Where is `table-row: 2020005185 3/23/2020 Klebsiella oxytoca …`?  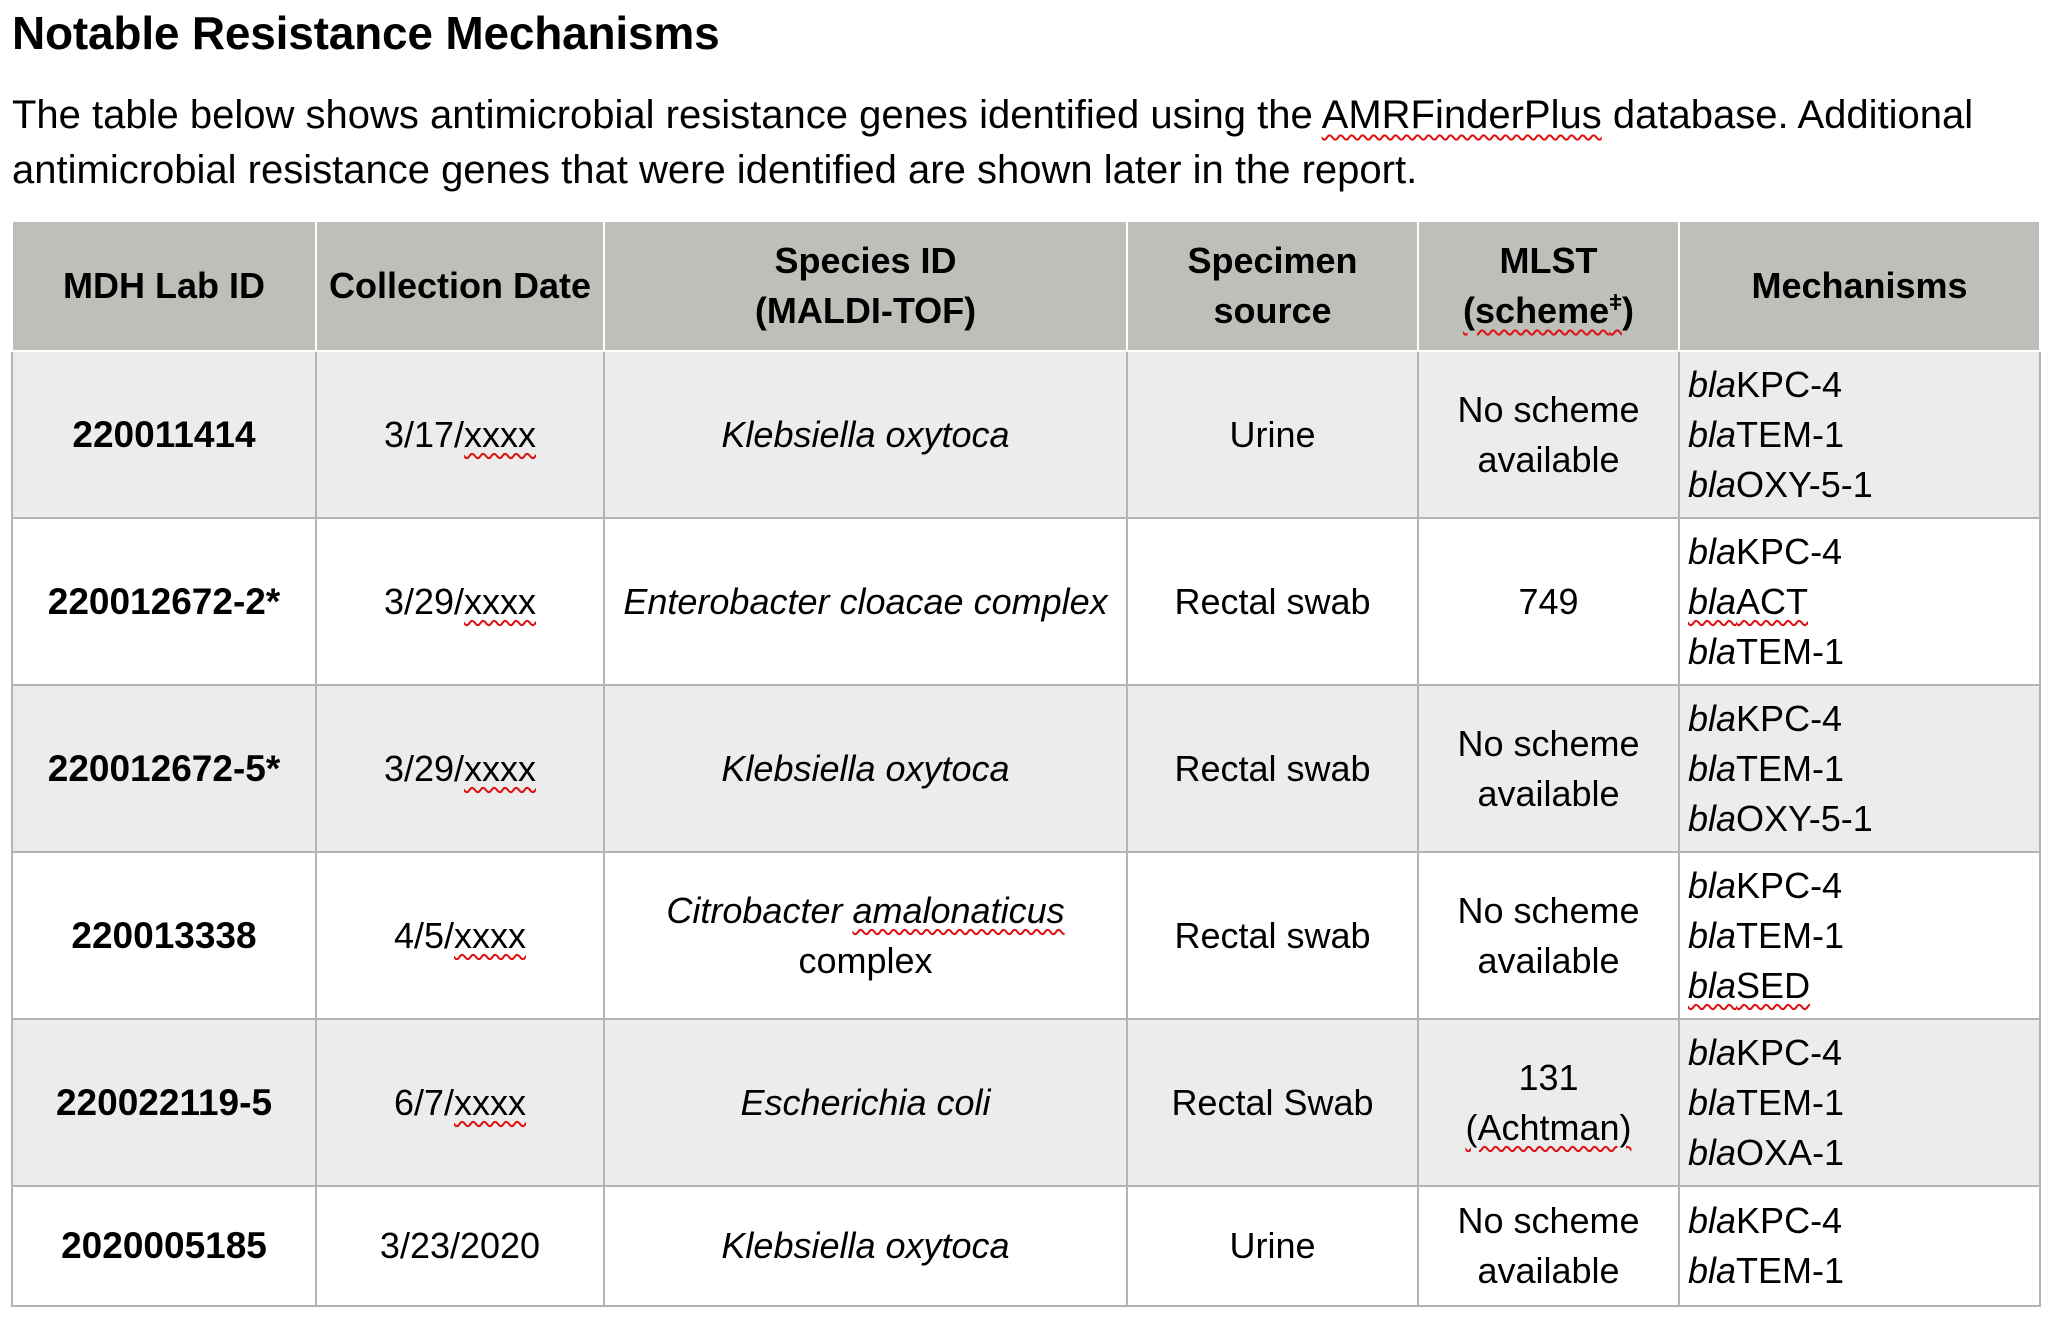
table-row: 2020005185 3/23/2020 Klebsiella oxytoca … is located at coordinates (1026, 1246).